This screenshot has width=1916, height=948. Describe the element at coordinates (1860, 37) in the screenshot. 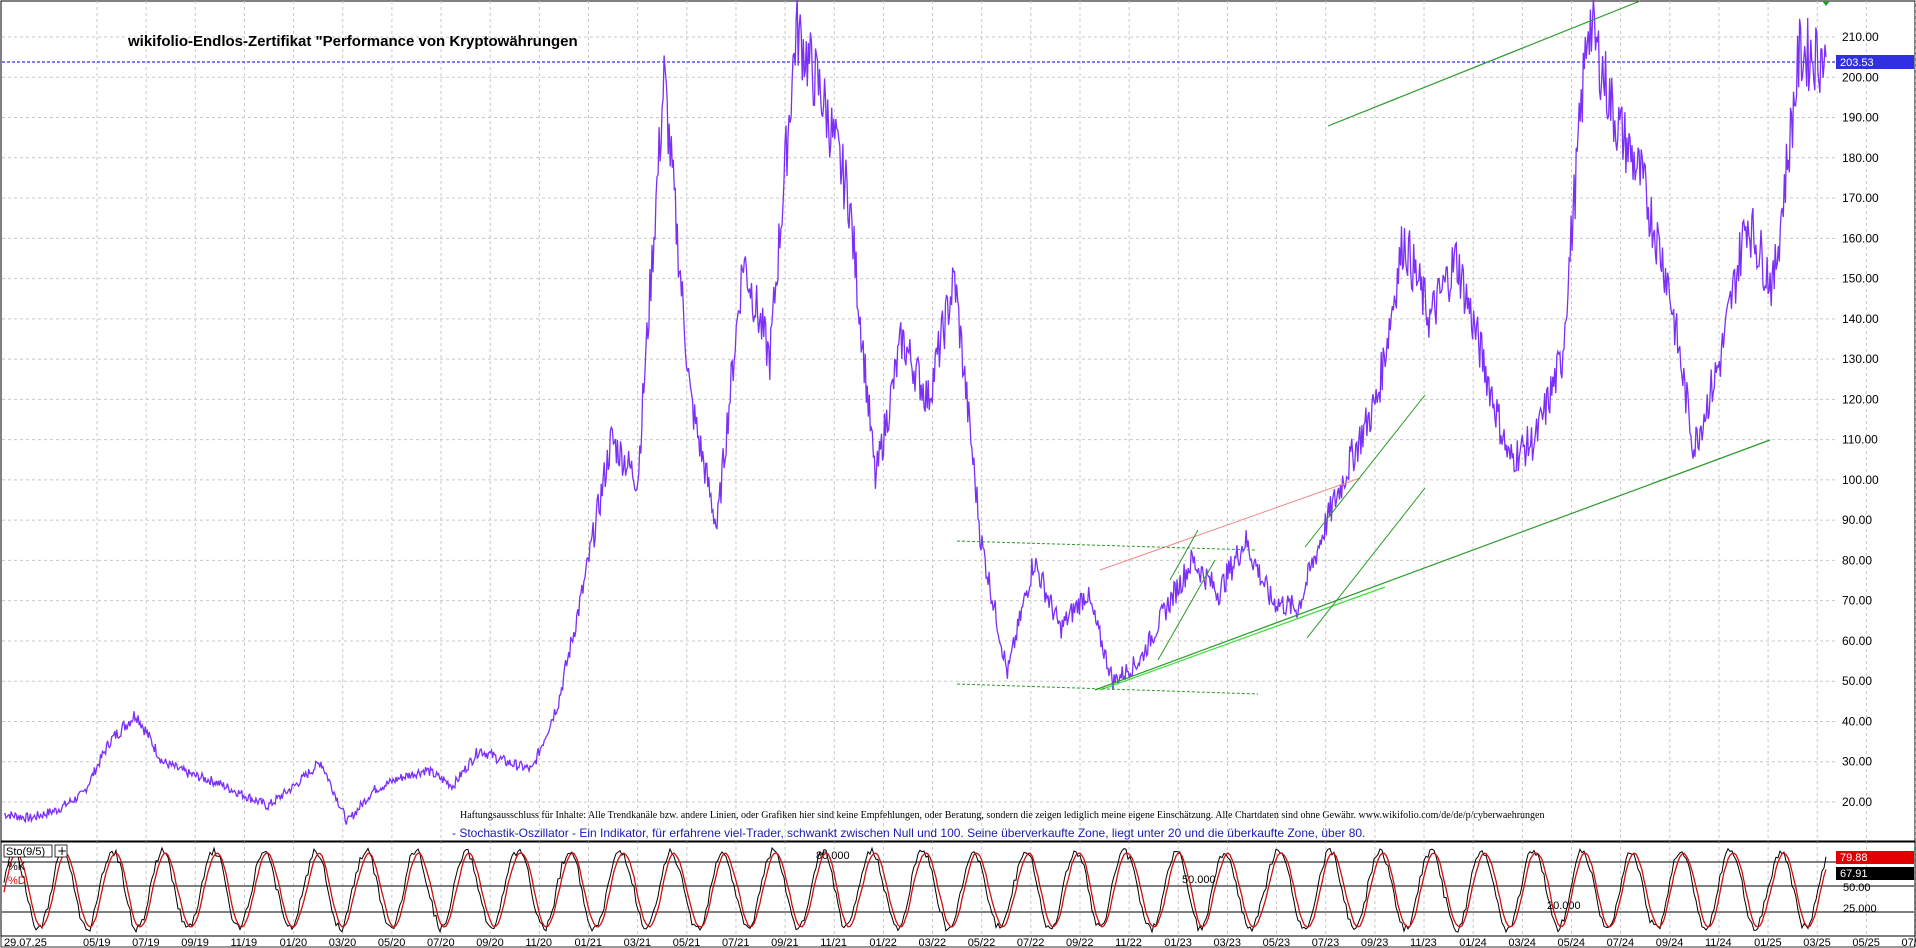

I see `y-tick-label: 210.00` at that location.